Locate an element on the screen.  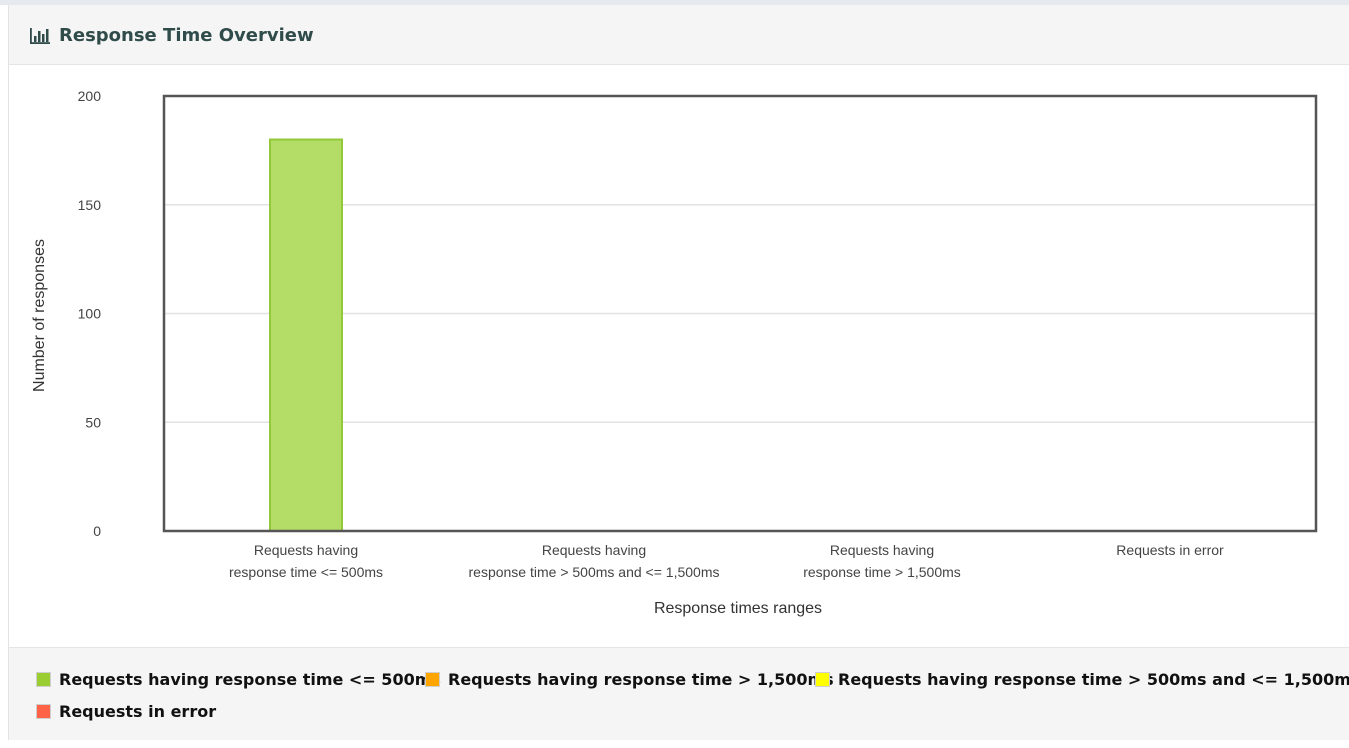
legend-label: Requests having response time <= 500ms is located at coordinates (250, 679).